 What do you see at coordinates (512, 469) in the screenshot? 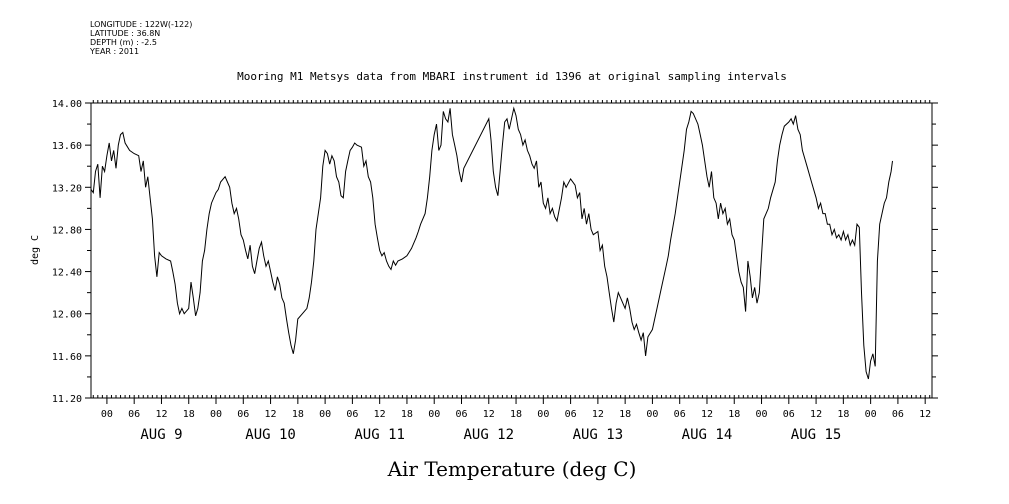
I see `x-axis-label: Air Temperature (deg C)` at bounding box center [512, 469].